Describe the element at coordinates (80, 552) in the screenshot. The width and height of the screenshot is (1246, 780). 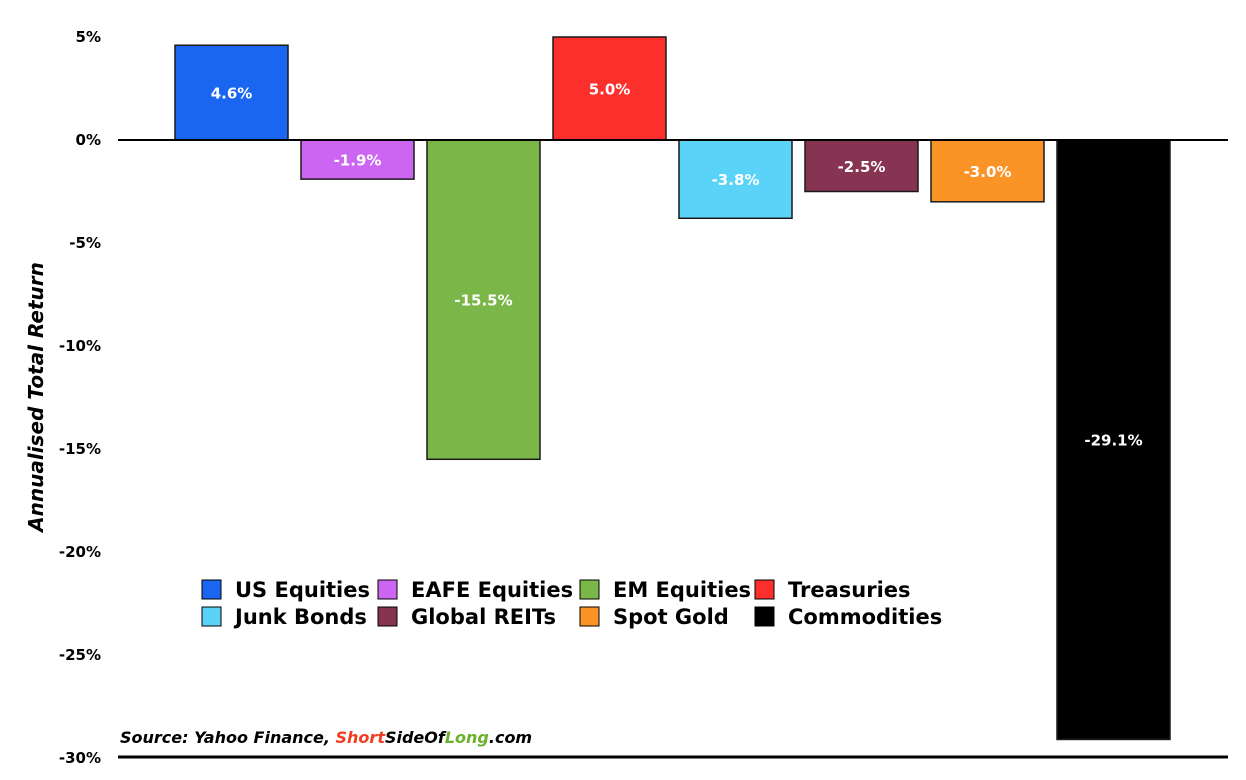
I see `y-tick-label: -20%` at that location.